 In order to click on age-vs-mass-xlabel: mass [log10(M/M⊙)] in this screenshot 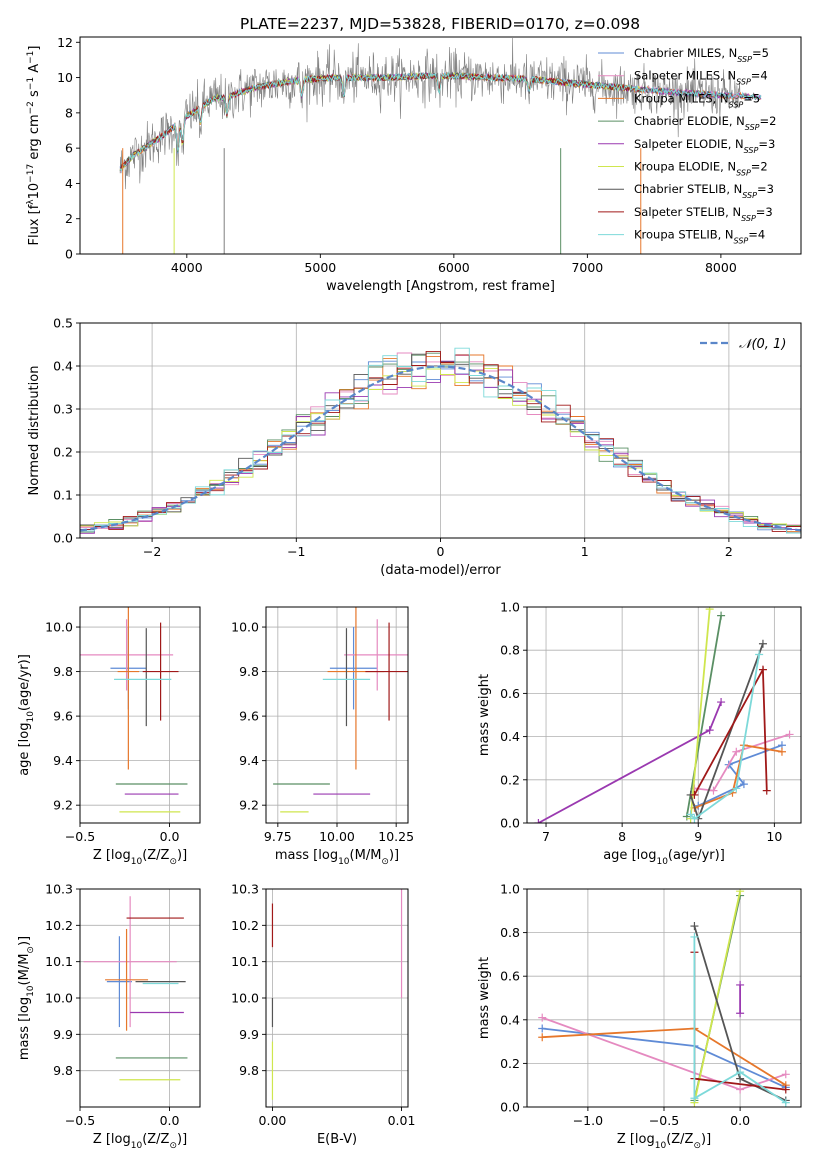, I will do `click(337, 857)`.